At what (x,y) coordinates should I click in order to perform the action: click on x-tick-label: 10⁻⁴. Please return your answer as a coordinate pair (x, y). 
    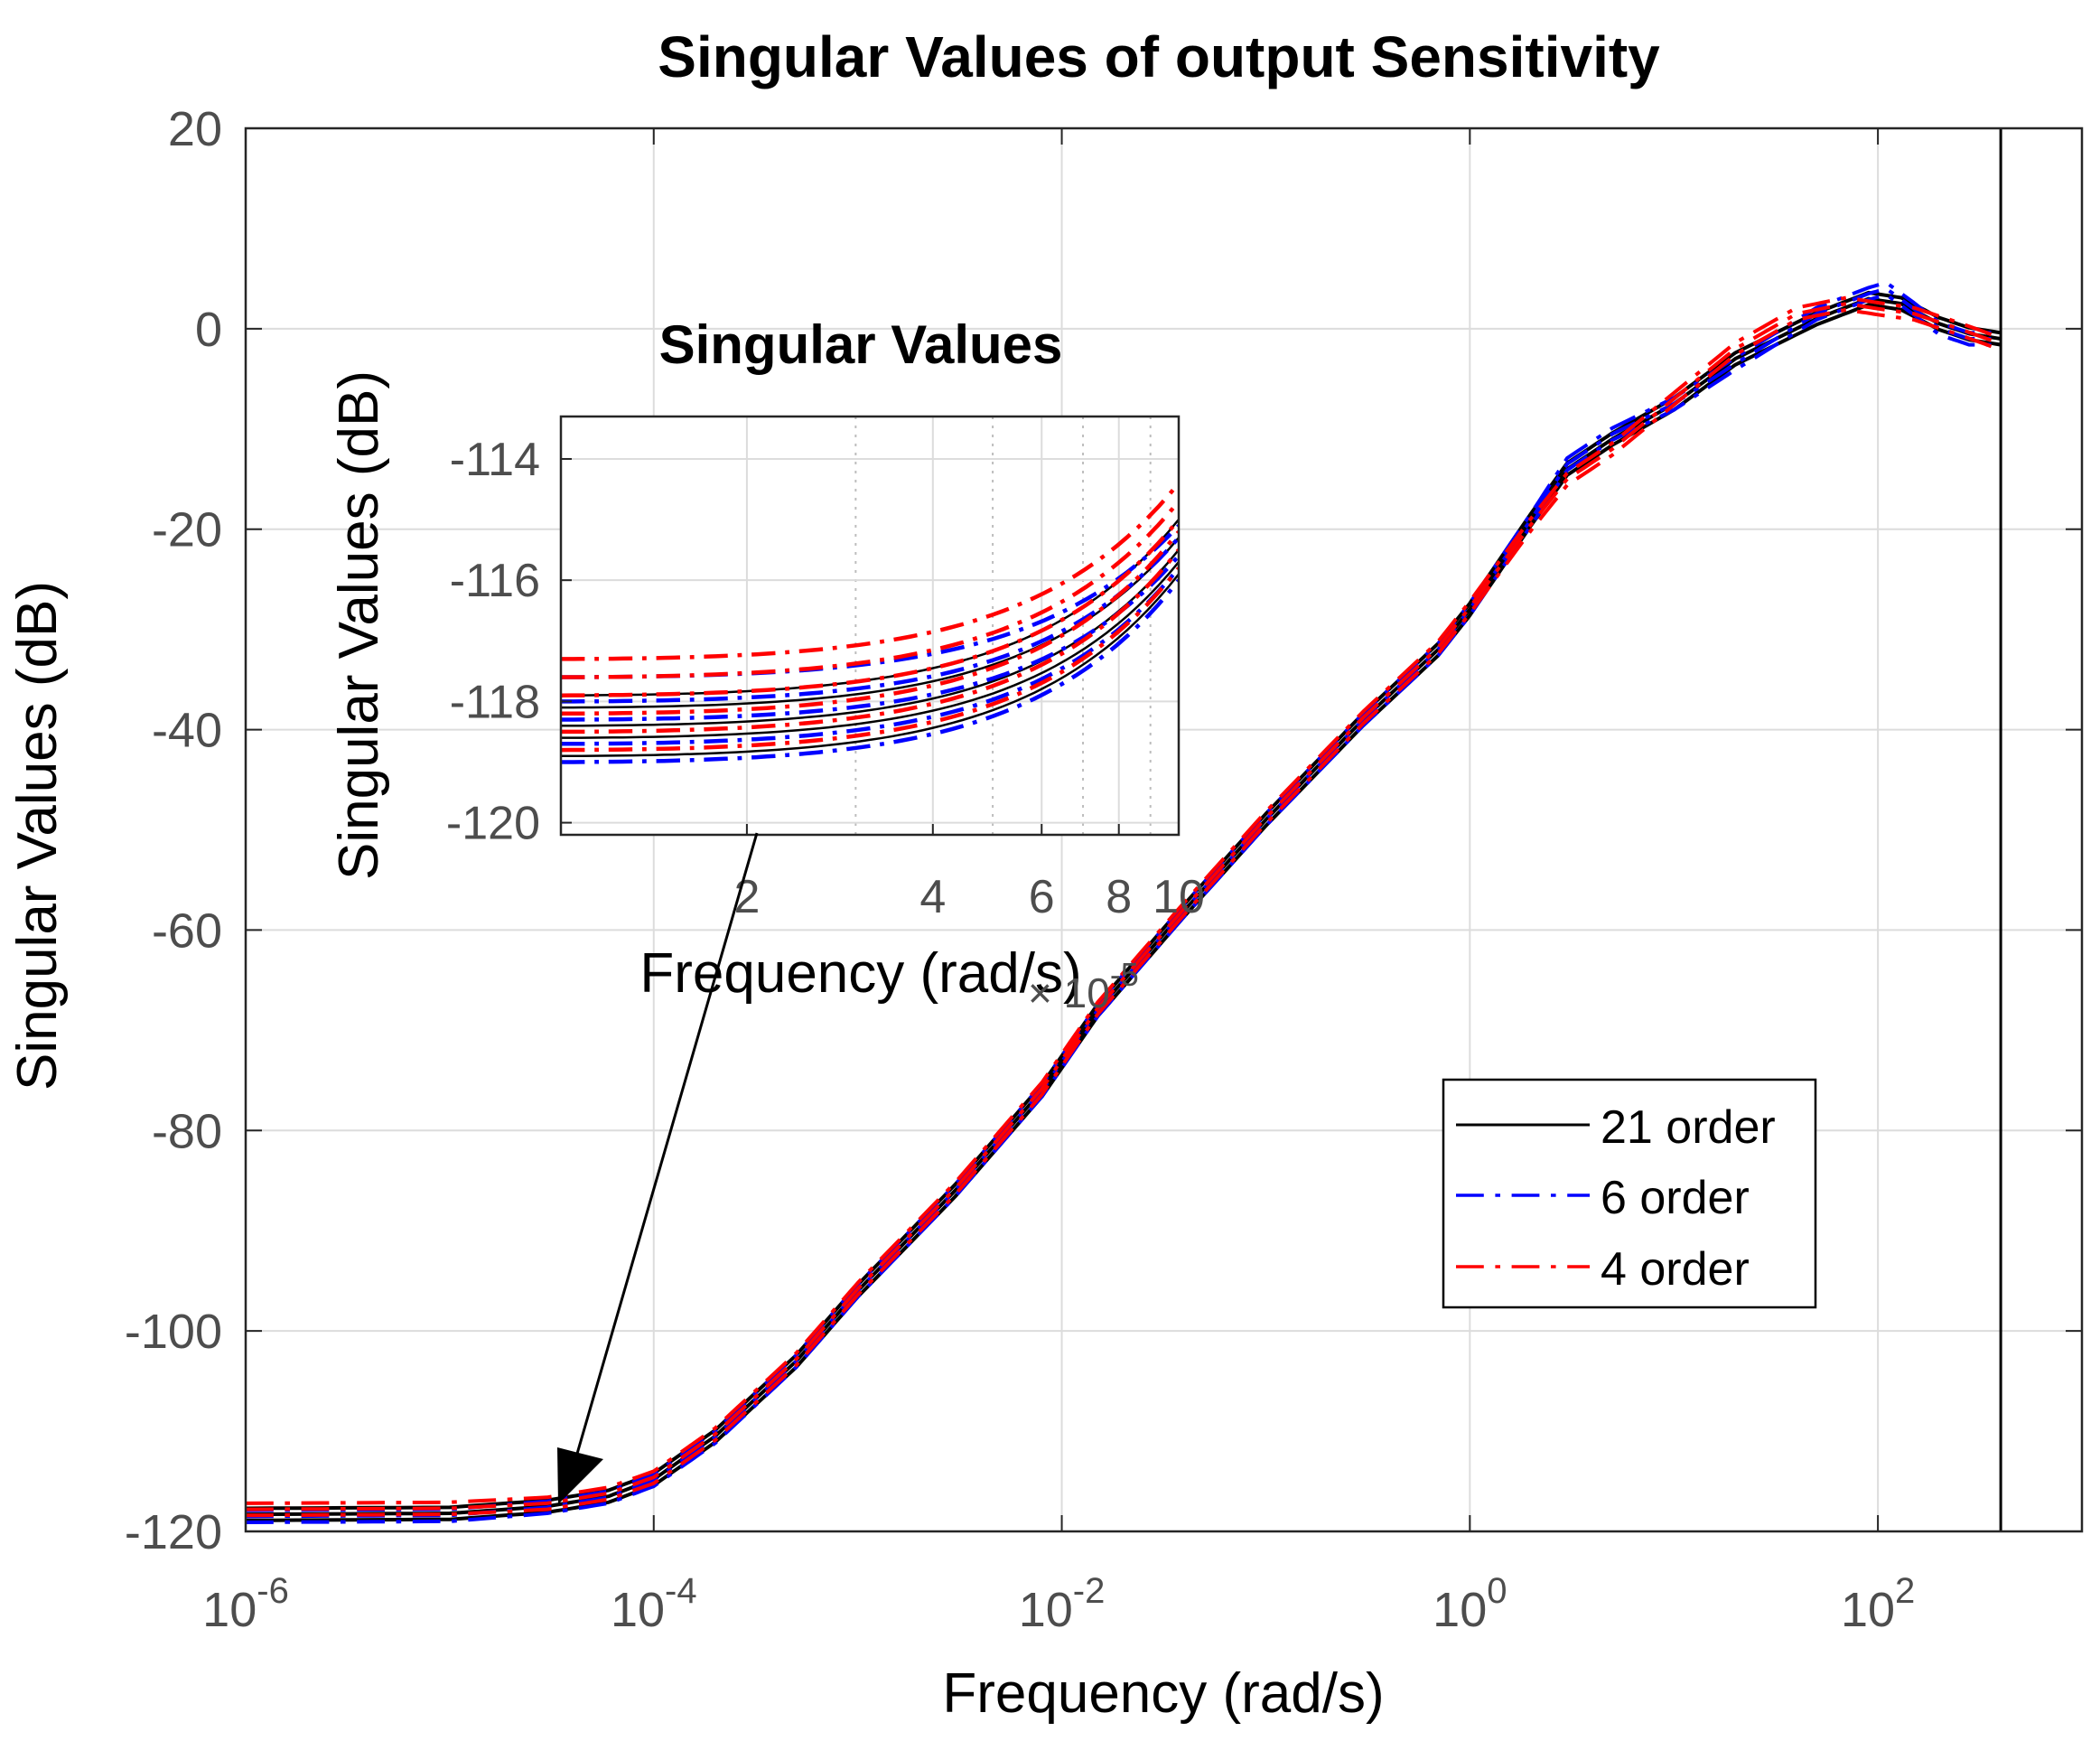
    Looking at the image, I should click on (654, 1604).